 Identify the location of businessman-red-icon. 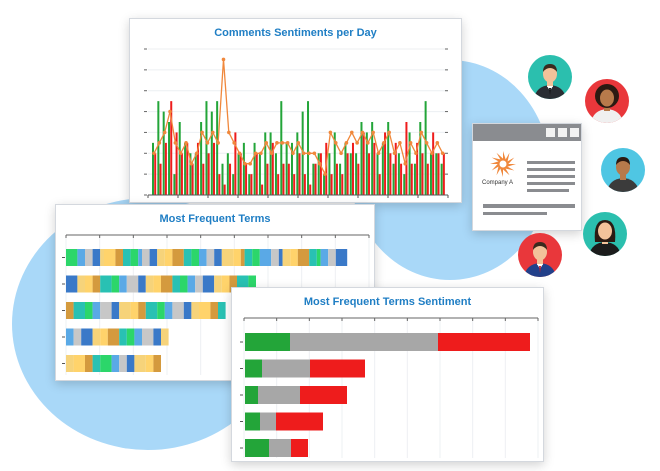
(540, 255).